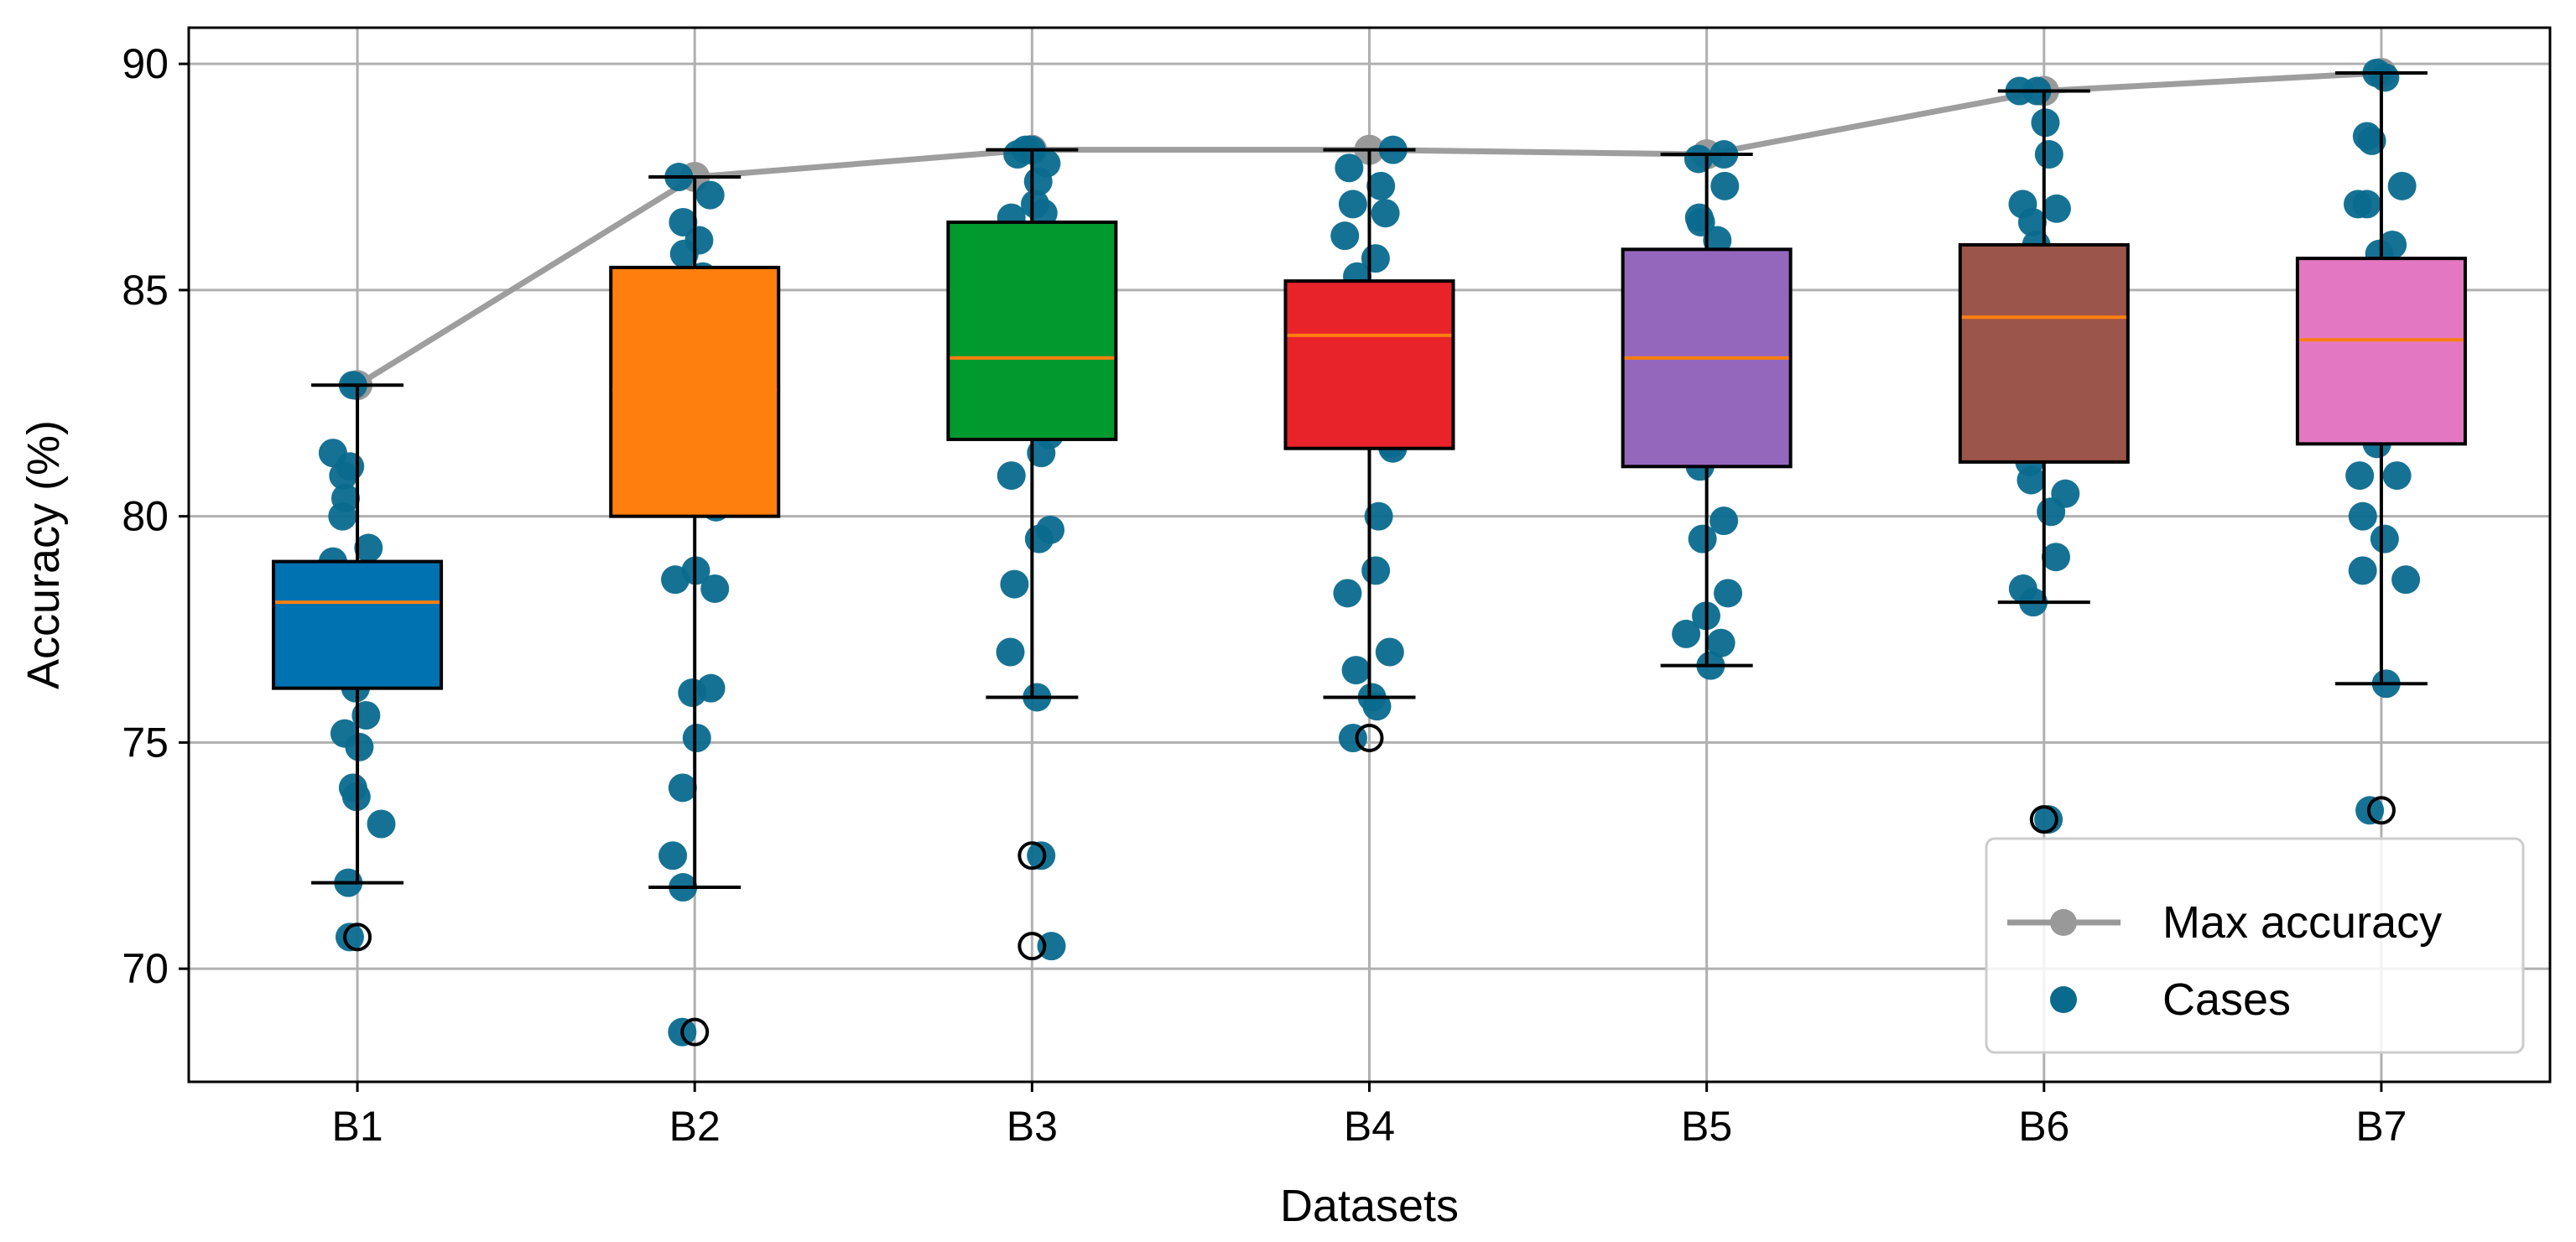 The width and height of the screenshot is (2576, 1242). I want to click on legend-label-max-accuracy: Max accuracy, so click(2302, 922).